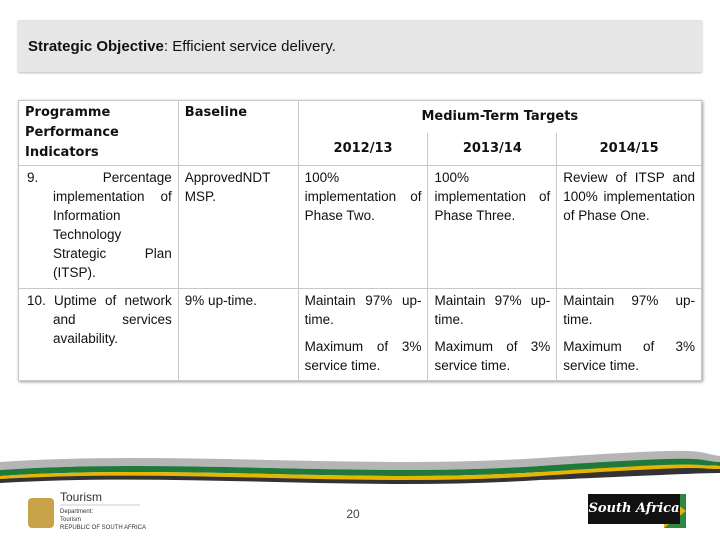  I want to click on page-number: 20, so click(353, 514).